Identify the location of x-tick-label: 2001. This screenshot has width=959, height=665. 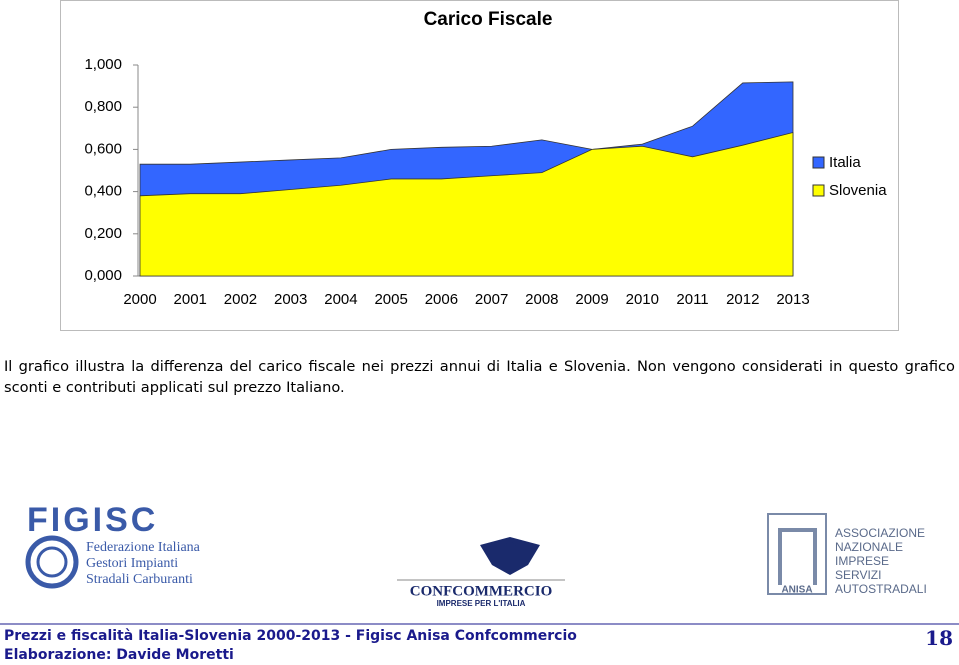
(190, 299).